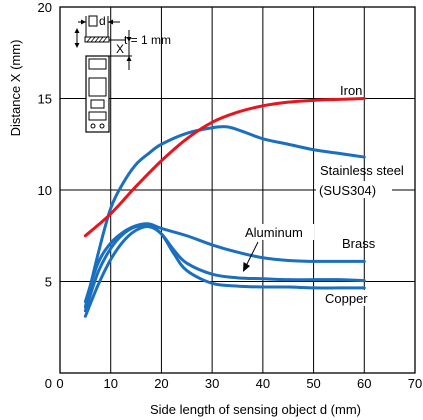 Image resolution: width=423 pixels, height=420 pixels. I want to click on series-line-brass, so click(224, 263).